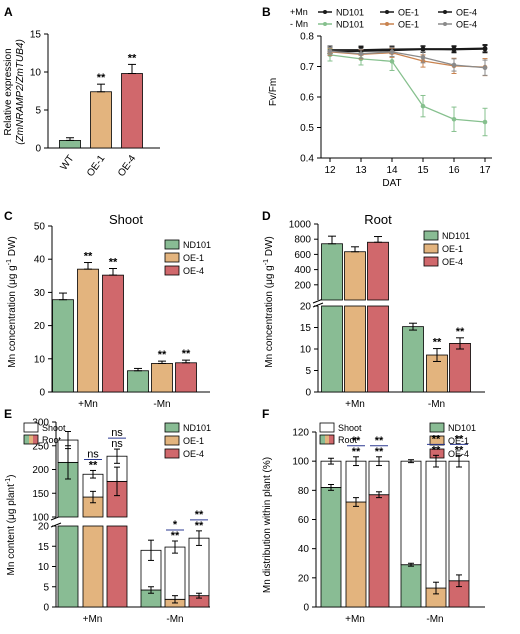  I want to click on panel-f-legend-nd101-swatch, so click(437, 427).